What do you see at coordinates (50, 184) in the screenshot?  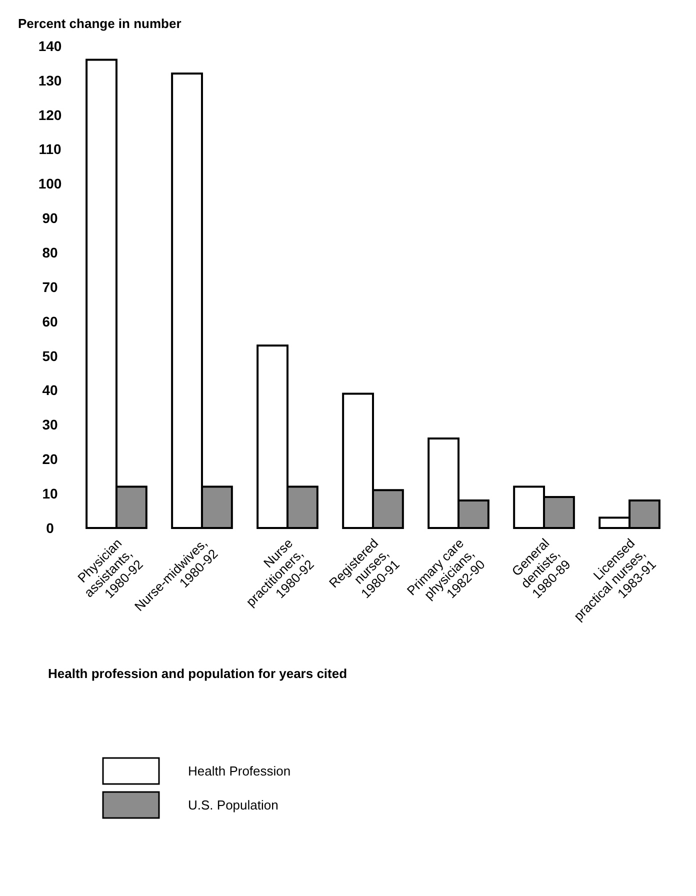 I see `y-tick-label: 100` at bounding box center [50, 184].